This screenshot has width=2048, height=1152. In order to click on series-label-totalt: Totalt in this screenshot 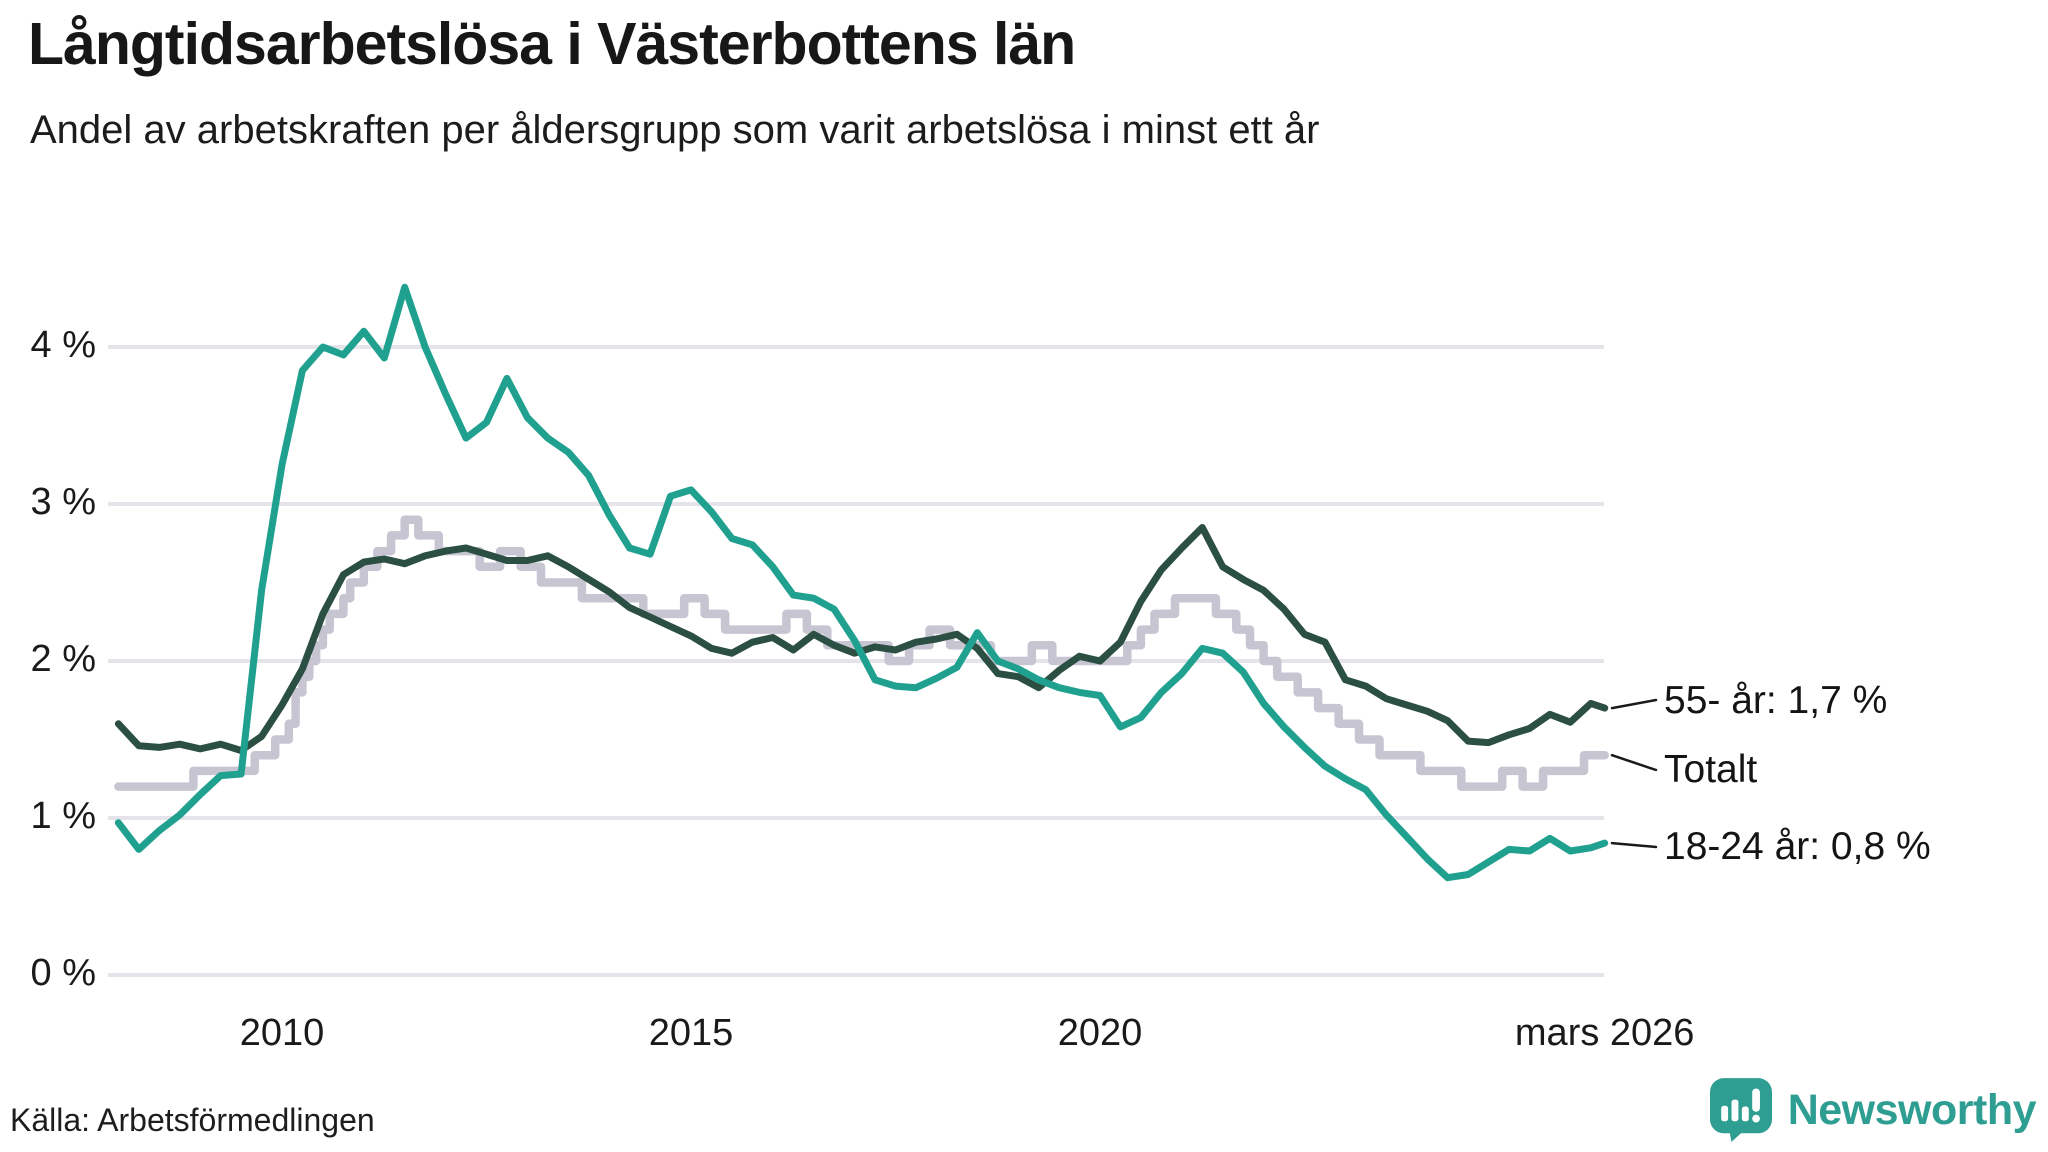, I will do `click(1711, 769)`.